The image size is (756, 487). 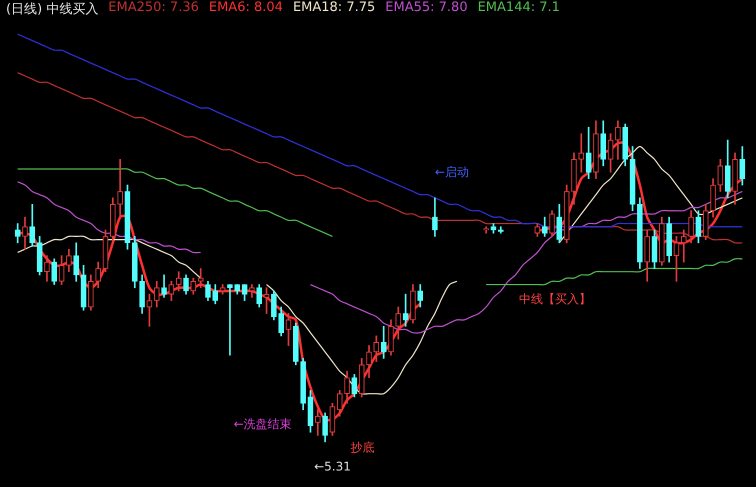 What do you see at coordinates (555, 299) in the screenshot?
I see `annotation: 中线【买入】` at bounding box center [555, 299].